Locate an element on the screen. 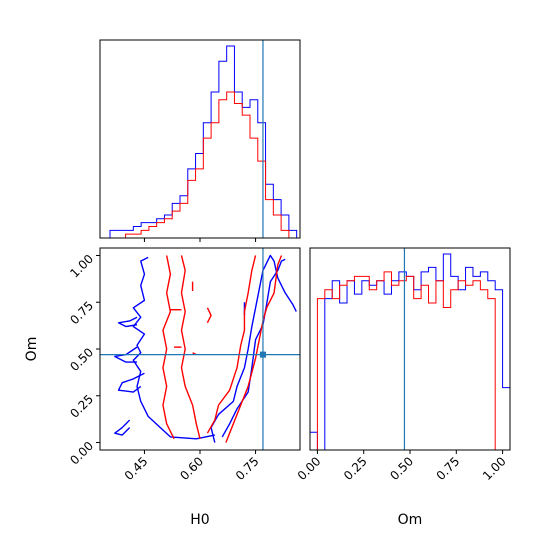 The width and height of the screenshot is (550, 550). h0-om-x-ticks: 0.45 0.60 0.75 is located at coordinates (192, 466).